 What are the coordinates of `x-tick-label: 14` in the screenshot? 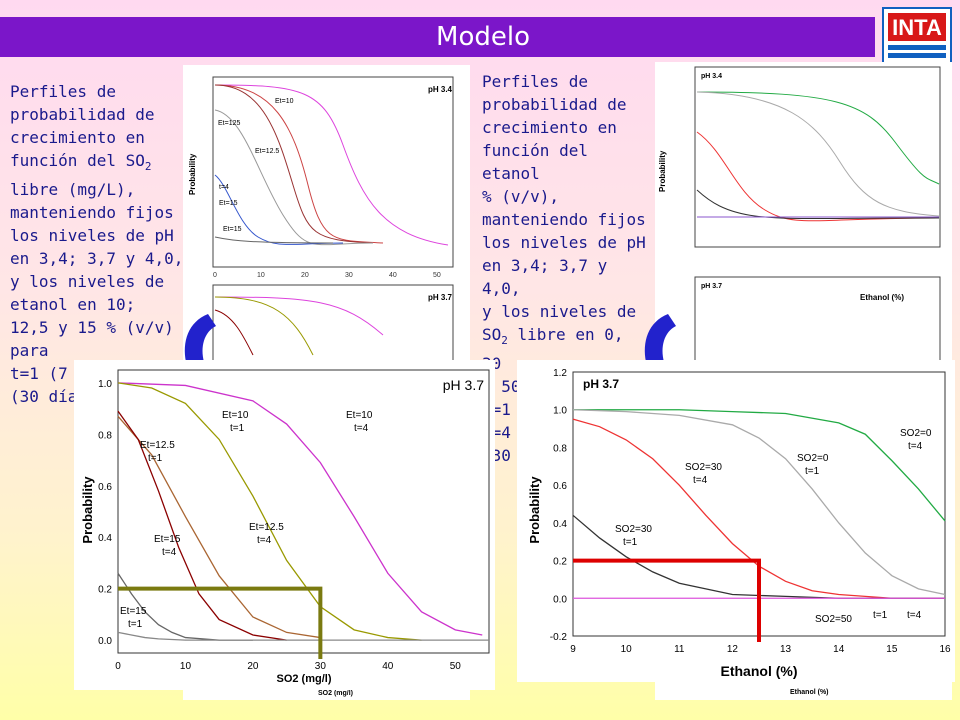 It's located at (839, 649).